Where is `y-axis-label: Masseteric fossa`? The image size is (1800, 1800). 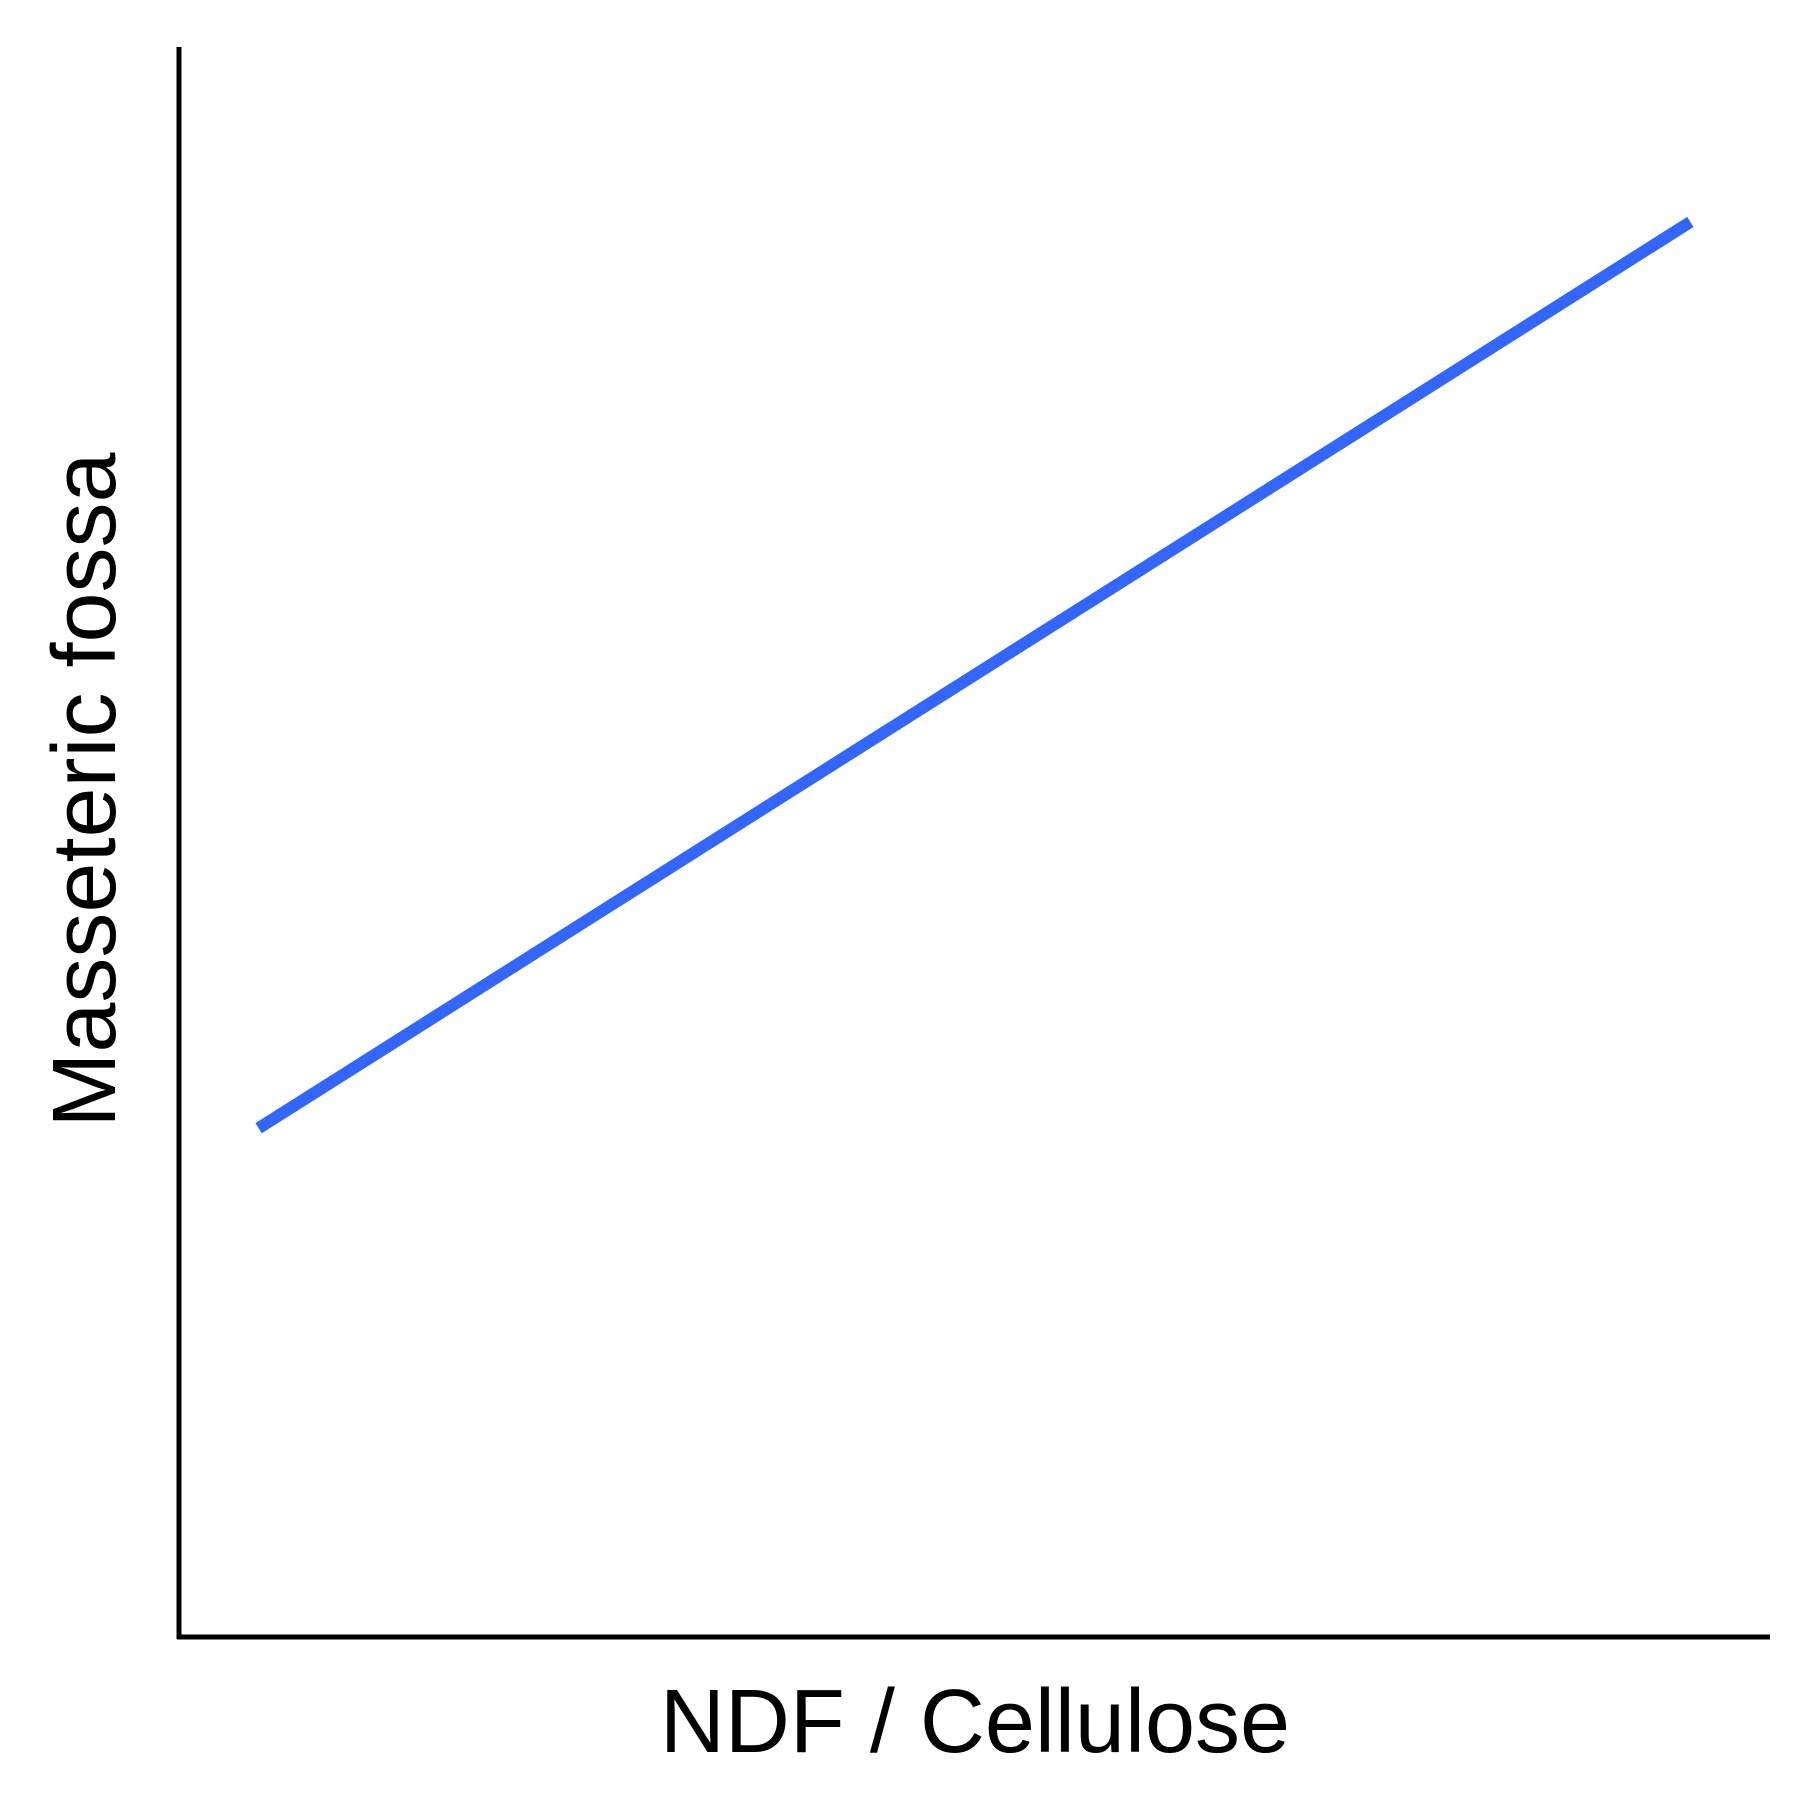 y-axis-label: Masseteric fossa is located at coordinates (85, 789).